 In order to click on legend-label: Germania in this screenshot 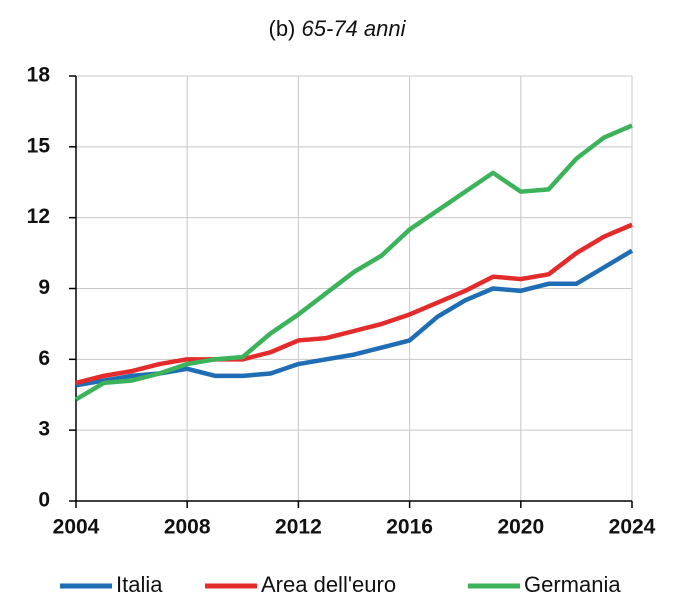, I will do `click(572, 584)`.